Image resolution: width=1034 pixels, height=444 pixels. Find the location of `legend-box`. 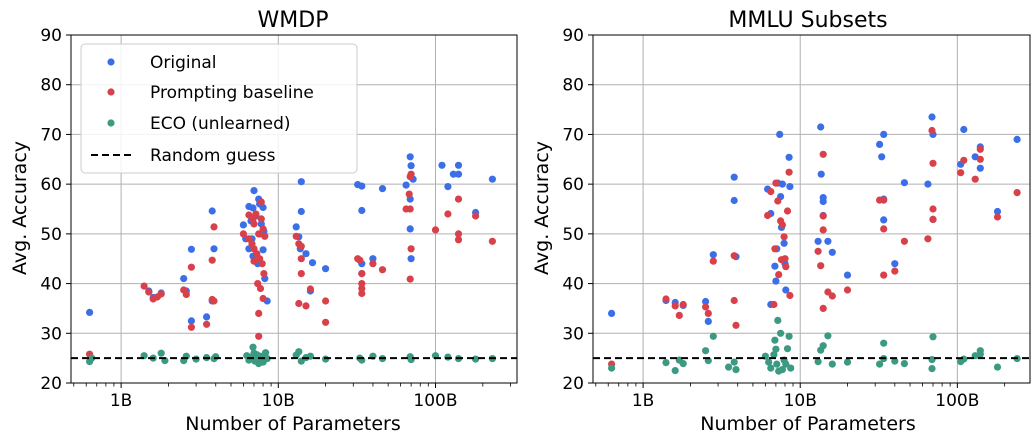

legend-box is located at coordinates (219, 108).